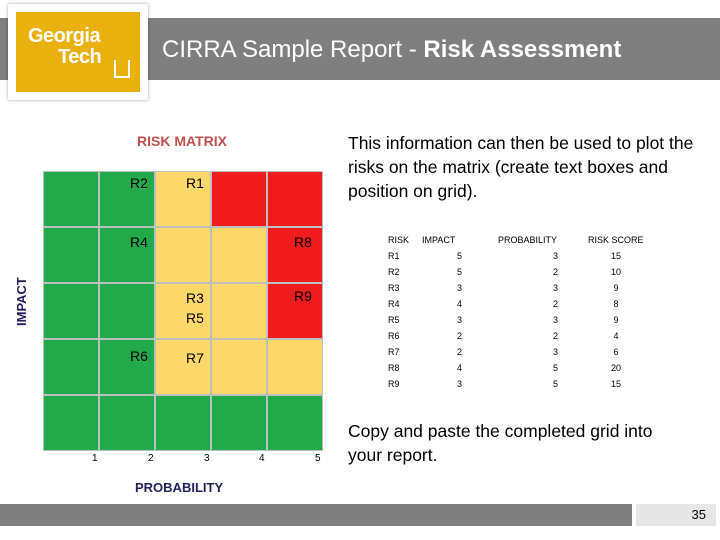 The height and width of the screenshot is (540, 720). What do you see at coordinates (394, 352) in the screenshot?
I see `cell-risk: R7` at bounding box center [394, 352].